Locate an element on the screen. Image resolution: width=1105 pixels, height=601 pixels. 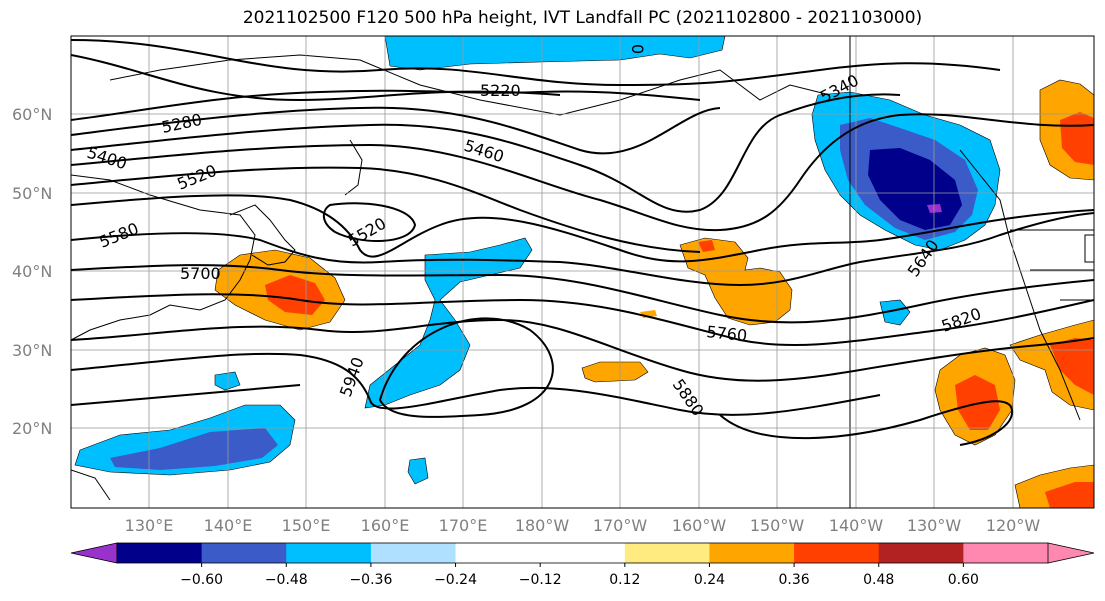
colorbar-tick-label: 0.48 is located at coordinates (878, 580).